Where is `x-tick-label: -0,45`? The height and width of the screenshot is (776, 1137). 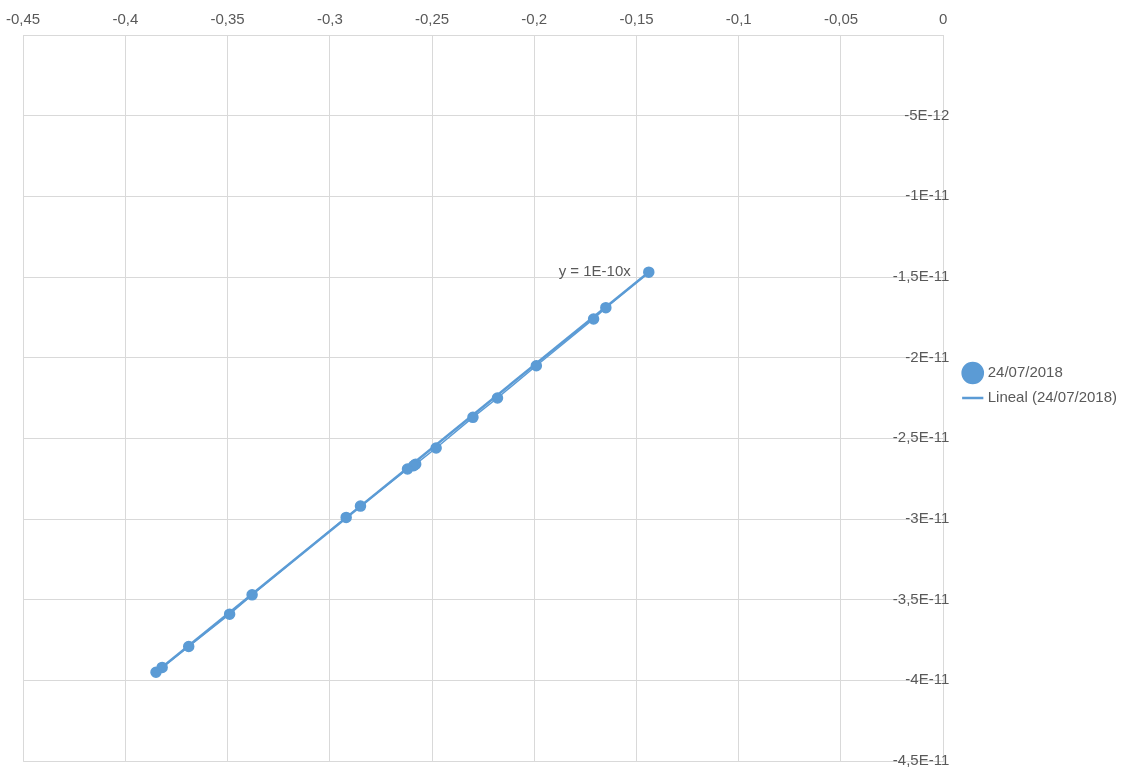 x-tick-label: -0,45 is located at coordinates (23, 19).